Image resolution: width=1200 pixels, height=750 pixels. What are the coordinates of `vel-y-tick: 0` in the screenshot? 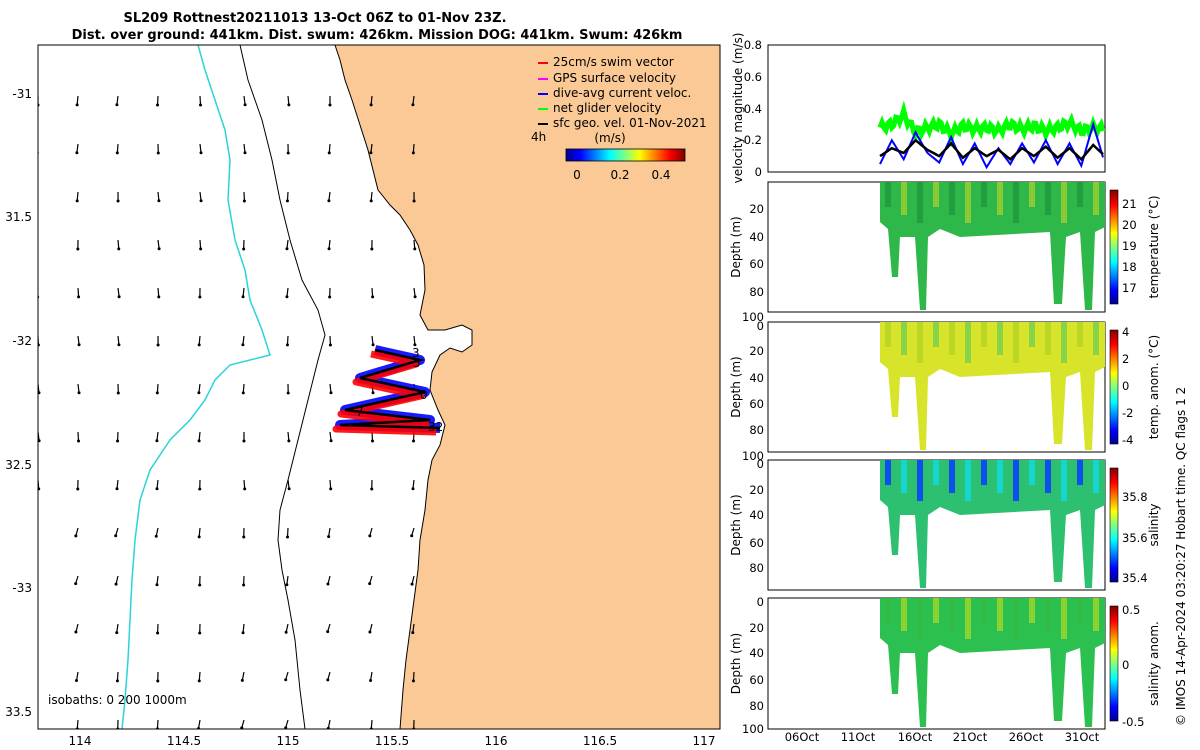 It's located at (758, 172).